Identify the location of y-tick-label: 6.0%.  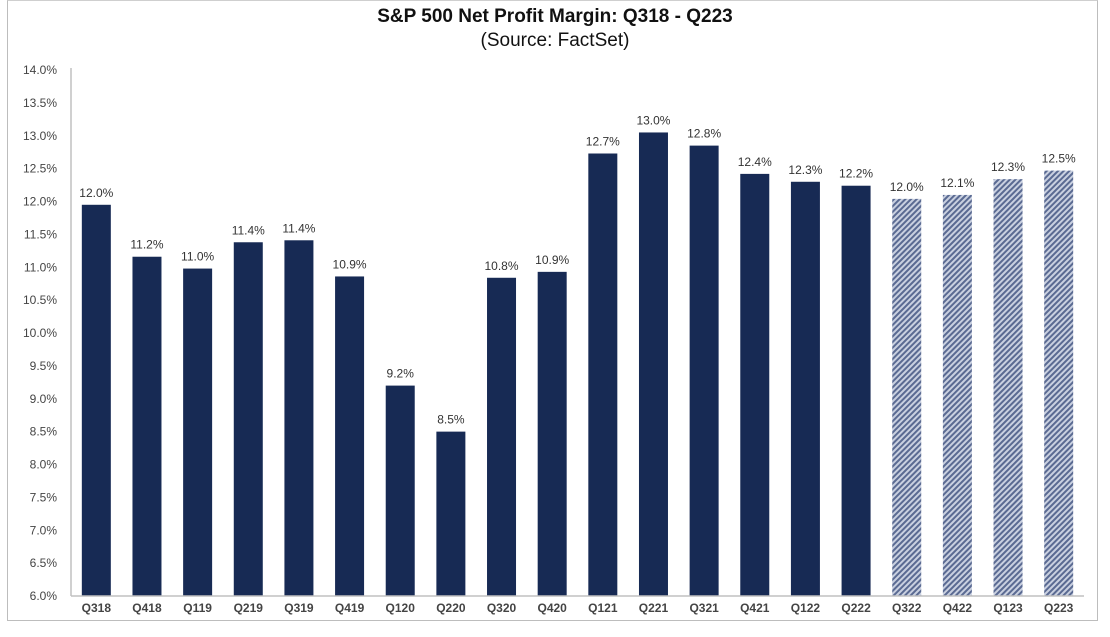
(44, 596).